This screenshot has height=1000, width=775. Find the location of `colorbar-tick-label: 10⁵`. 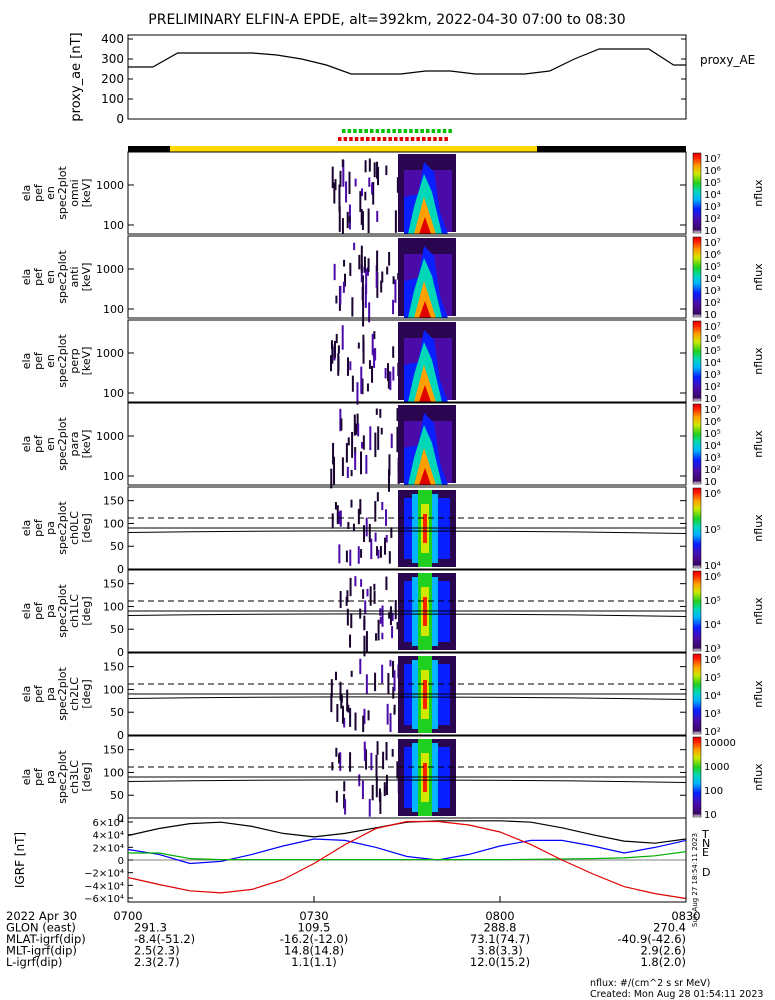

colorbar-tick-label: 10⁵ is located at coordinates (712, 530).